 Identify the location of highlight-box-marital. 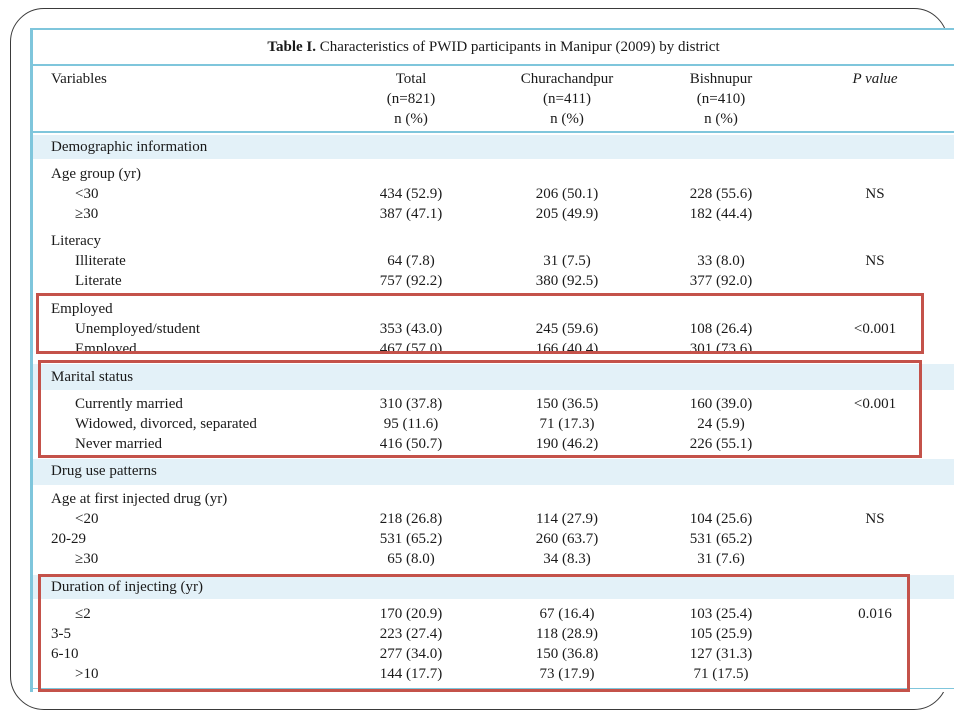
(480, 409).